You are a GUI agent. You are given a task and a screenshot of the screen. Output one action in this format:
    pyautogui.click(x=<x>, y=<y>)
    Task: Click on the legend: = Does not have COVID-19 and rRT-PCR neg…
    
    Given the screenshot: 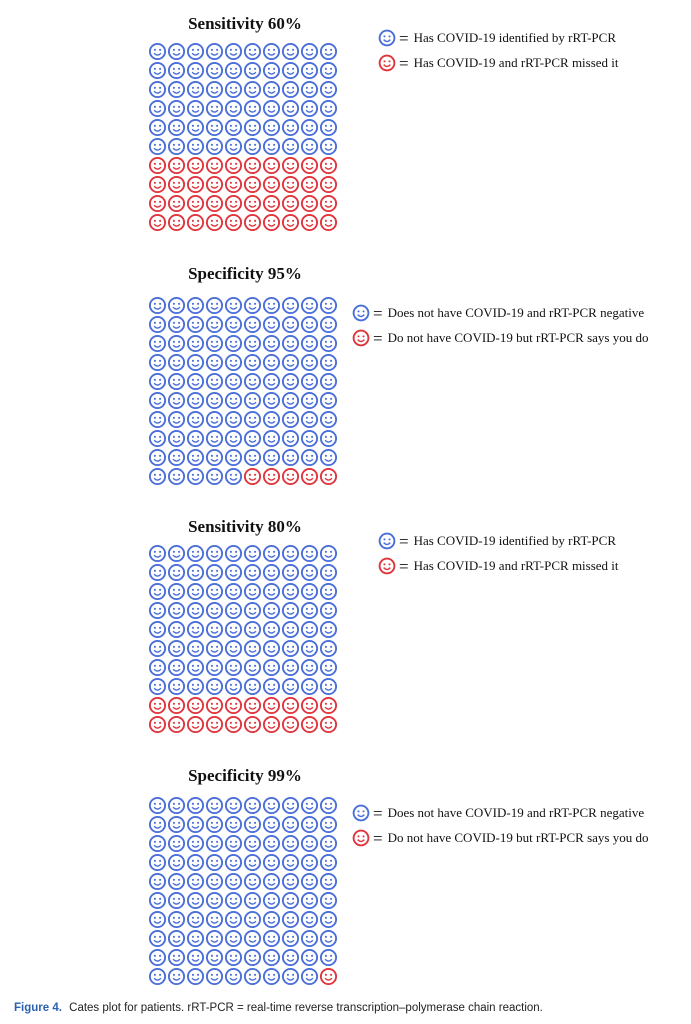 What is the action you would take?
    pyautogui.click(x=500, y=329)
    